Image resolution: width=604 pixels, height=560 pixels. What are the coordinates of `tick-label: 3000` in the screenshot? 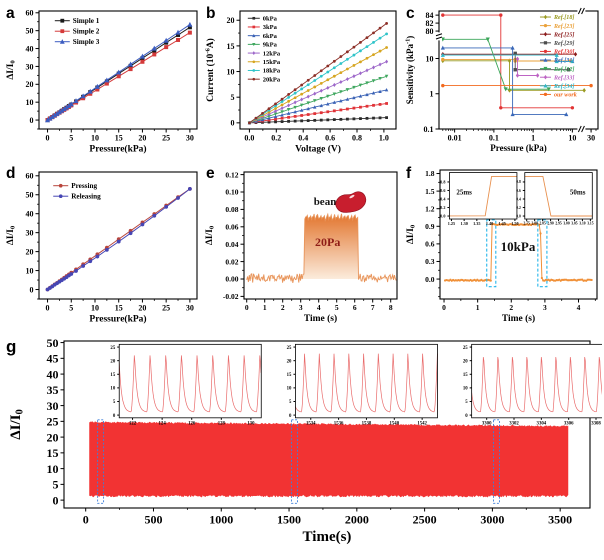 It's located at (492, 520).